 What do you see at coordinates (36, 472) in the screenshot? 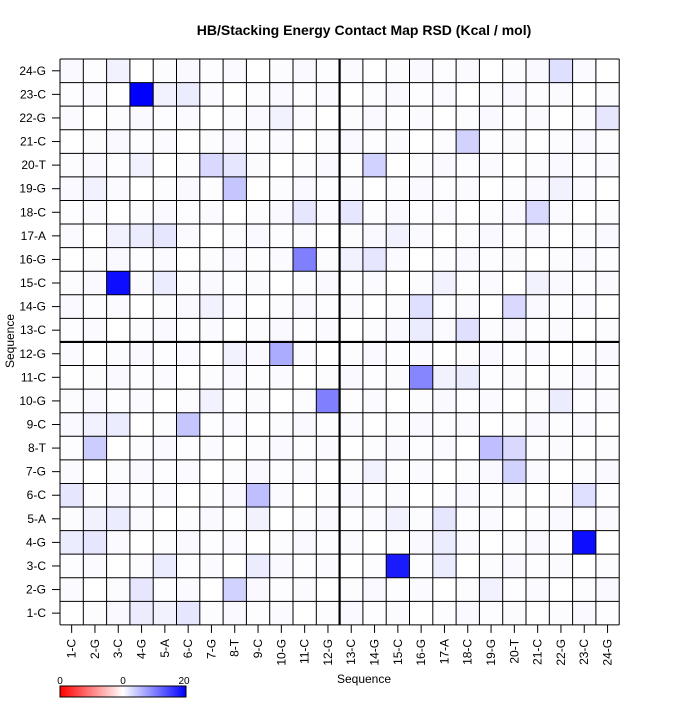
I see `y-tick-label: 7-G` at bounding box center [36, 472].